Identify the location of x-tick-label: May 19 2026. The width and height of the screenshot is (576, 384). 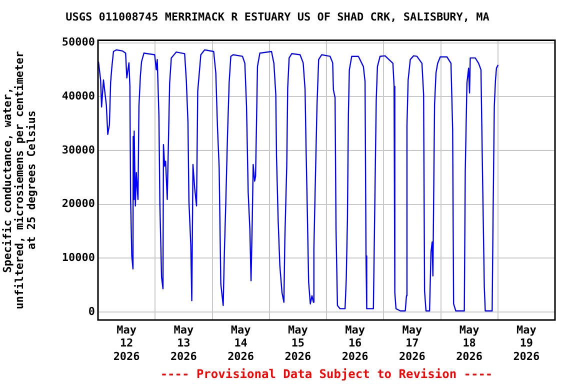
(526, 343).